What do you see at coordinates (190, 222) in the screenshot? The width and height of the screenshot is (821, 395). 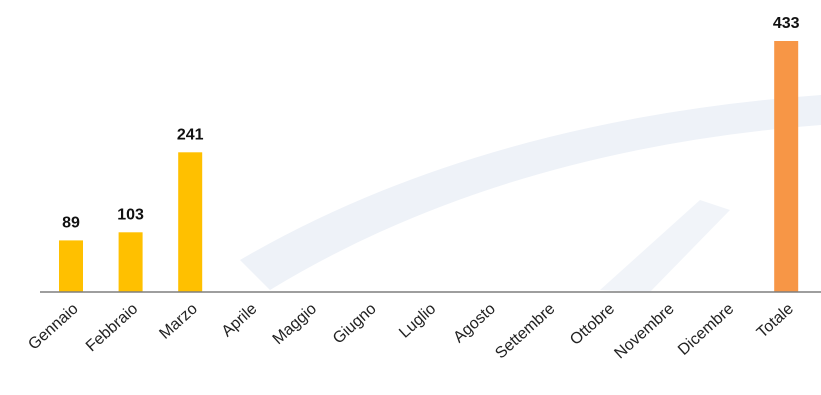 I see `bar-marzo` at bounding box center [190, 222].